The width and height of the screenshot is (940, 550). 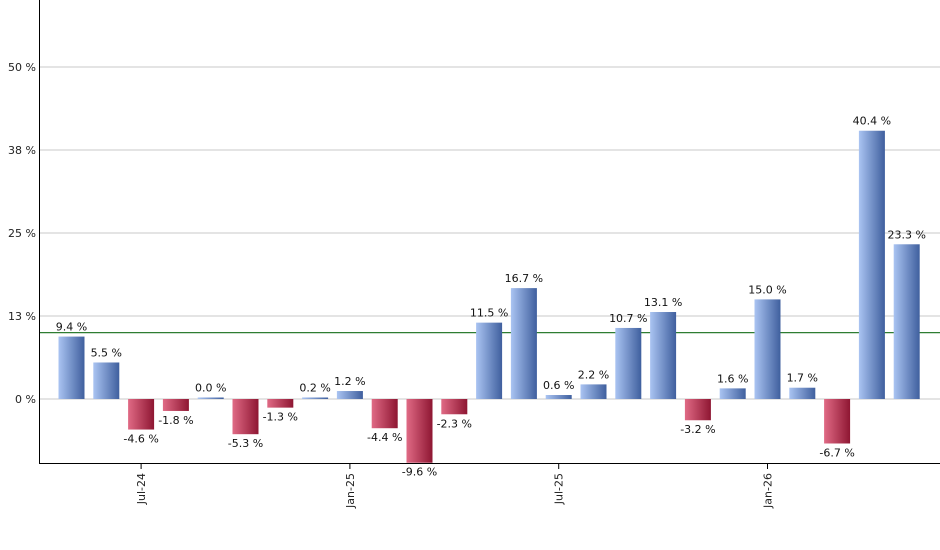 What do you see at coordinates (71, 327) in the screenshot?
I see `data-label: 9.4 %` at bounding box center [71, 327].